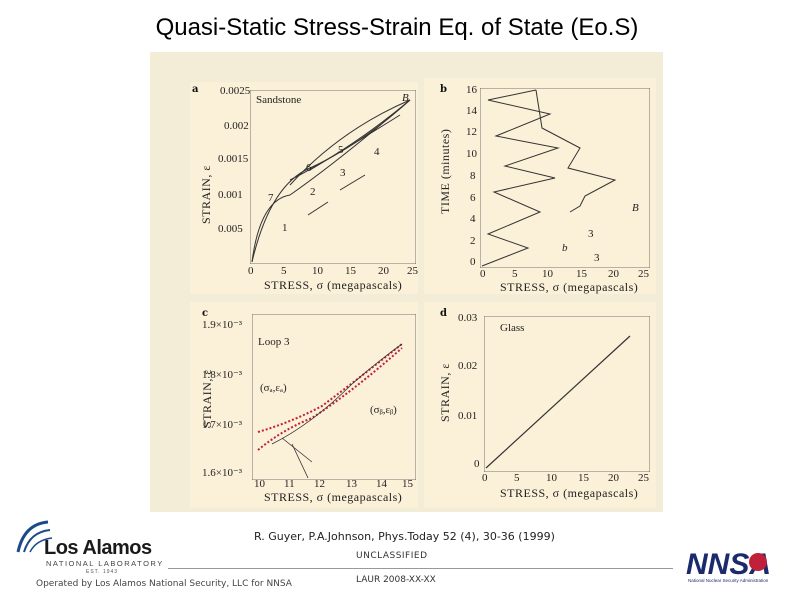 The image size is (794, 595). What do you see at coordinates (471, 90) in the screenshot?
I see `panel-b-ytick: 16` at bounding box center [471, 90].